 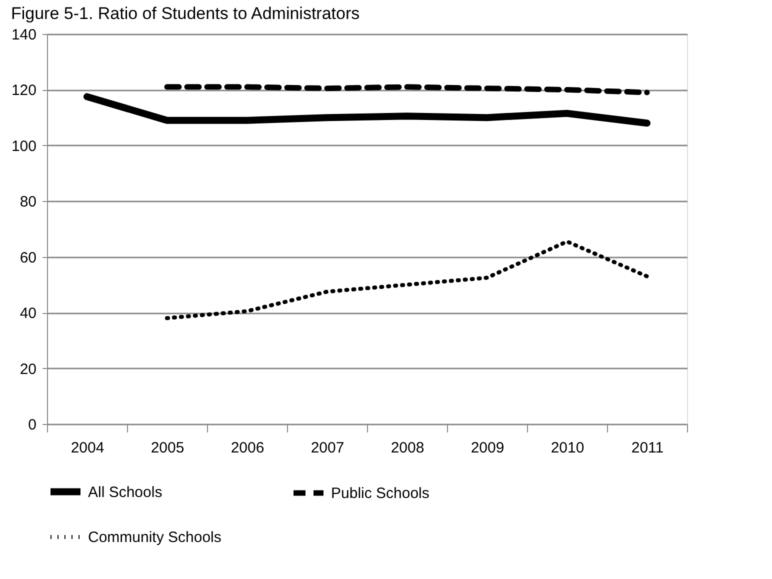 I want to click on legend-label: Public Schools, so click(x=380, y=493).